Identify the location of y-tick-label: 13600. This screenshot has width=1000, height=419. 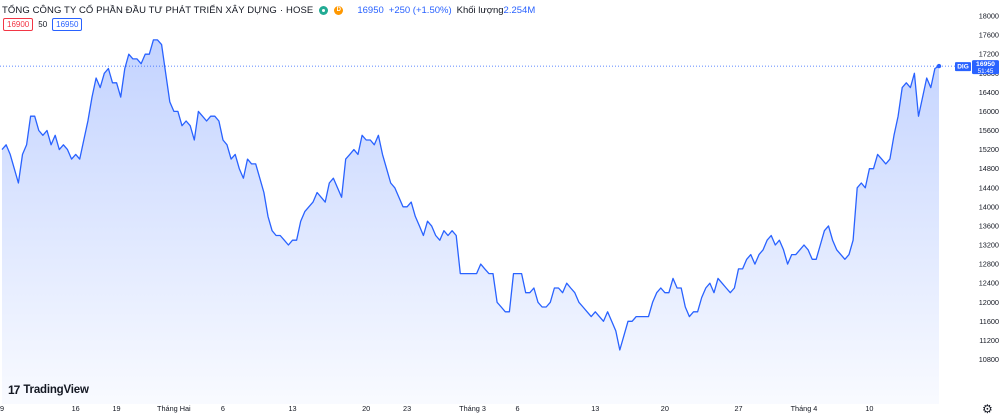
(989, 225).